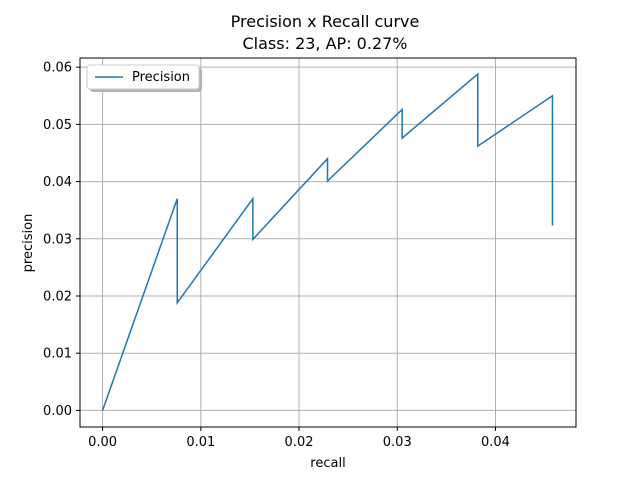  I want to click on legend-box, so click(143, 77).